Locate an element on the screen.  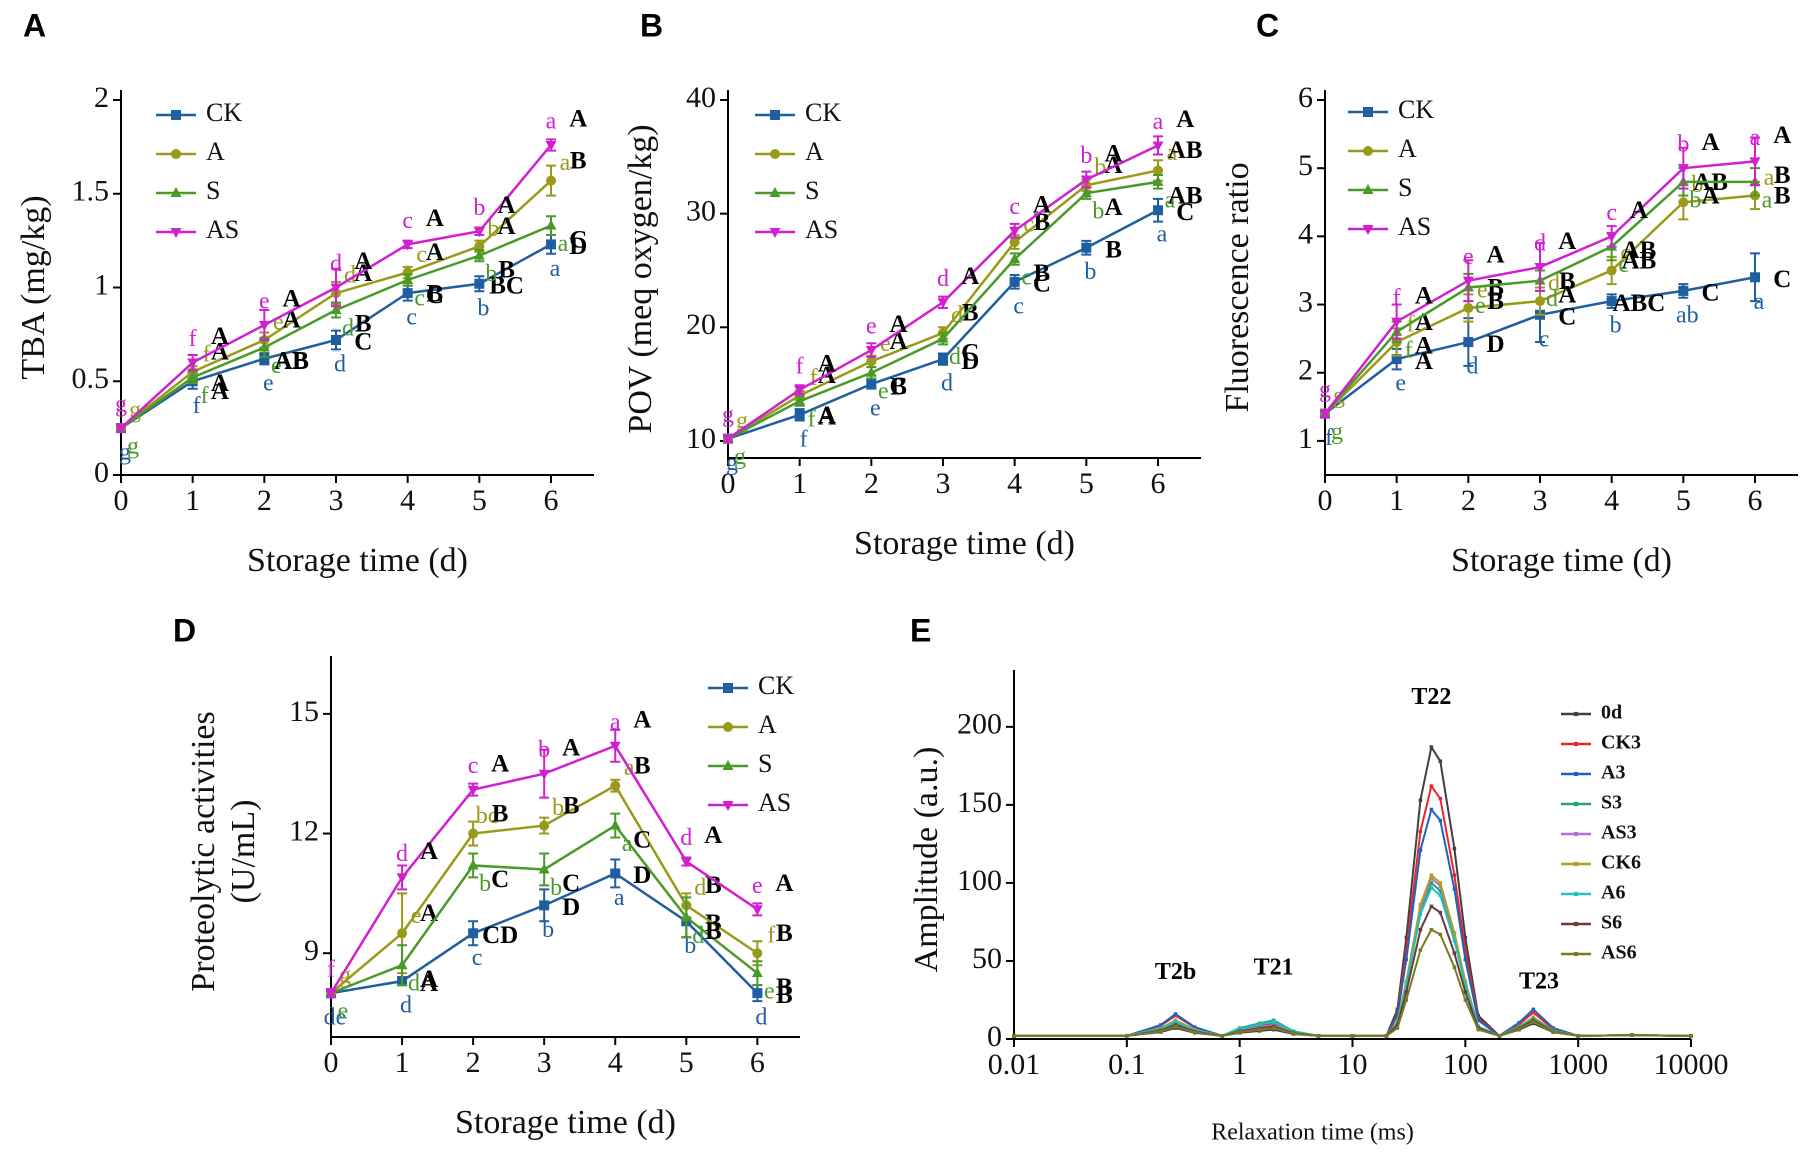
x-axis-title: Storage time (d) is located at coordinates (1561, 560).